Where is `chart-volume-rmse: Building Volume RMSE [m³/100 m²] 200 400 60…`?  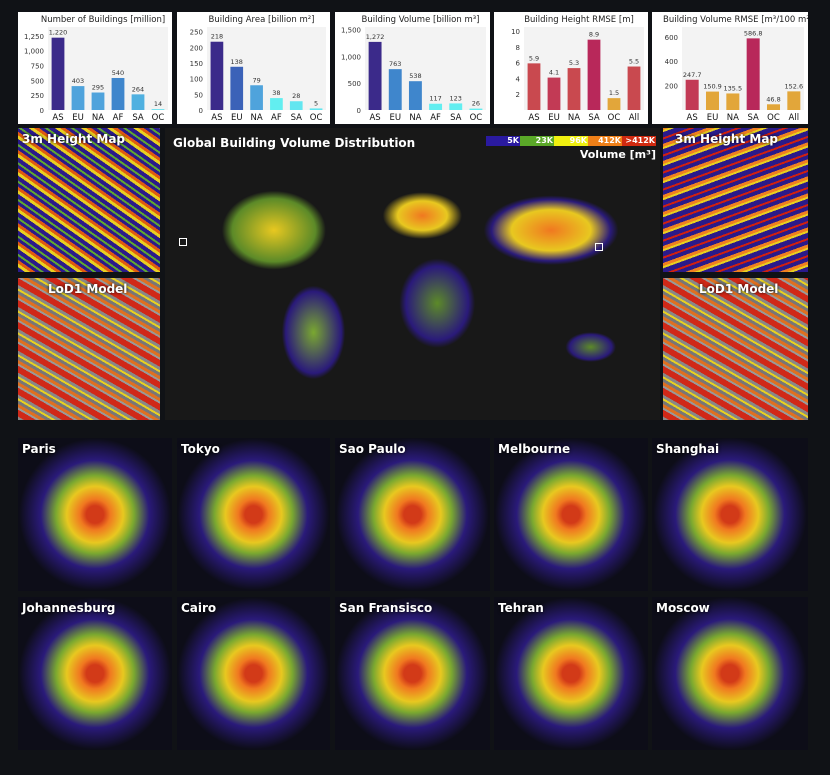 chart-volume-rmse: Building Volume RMSE [m³/100 m²] 200 400 60… is located at coordinates (730, 68).